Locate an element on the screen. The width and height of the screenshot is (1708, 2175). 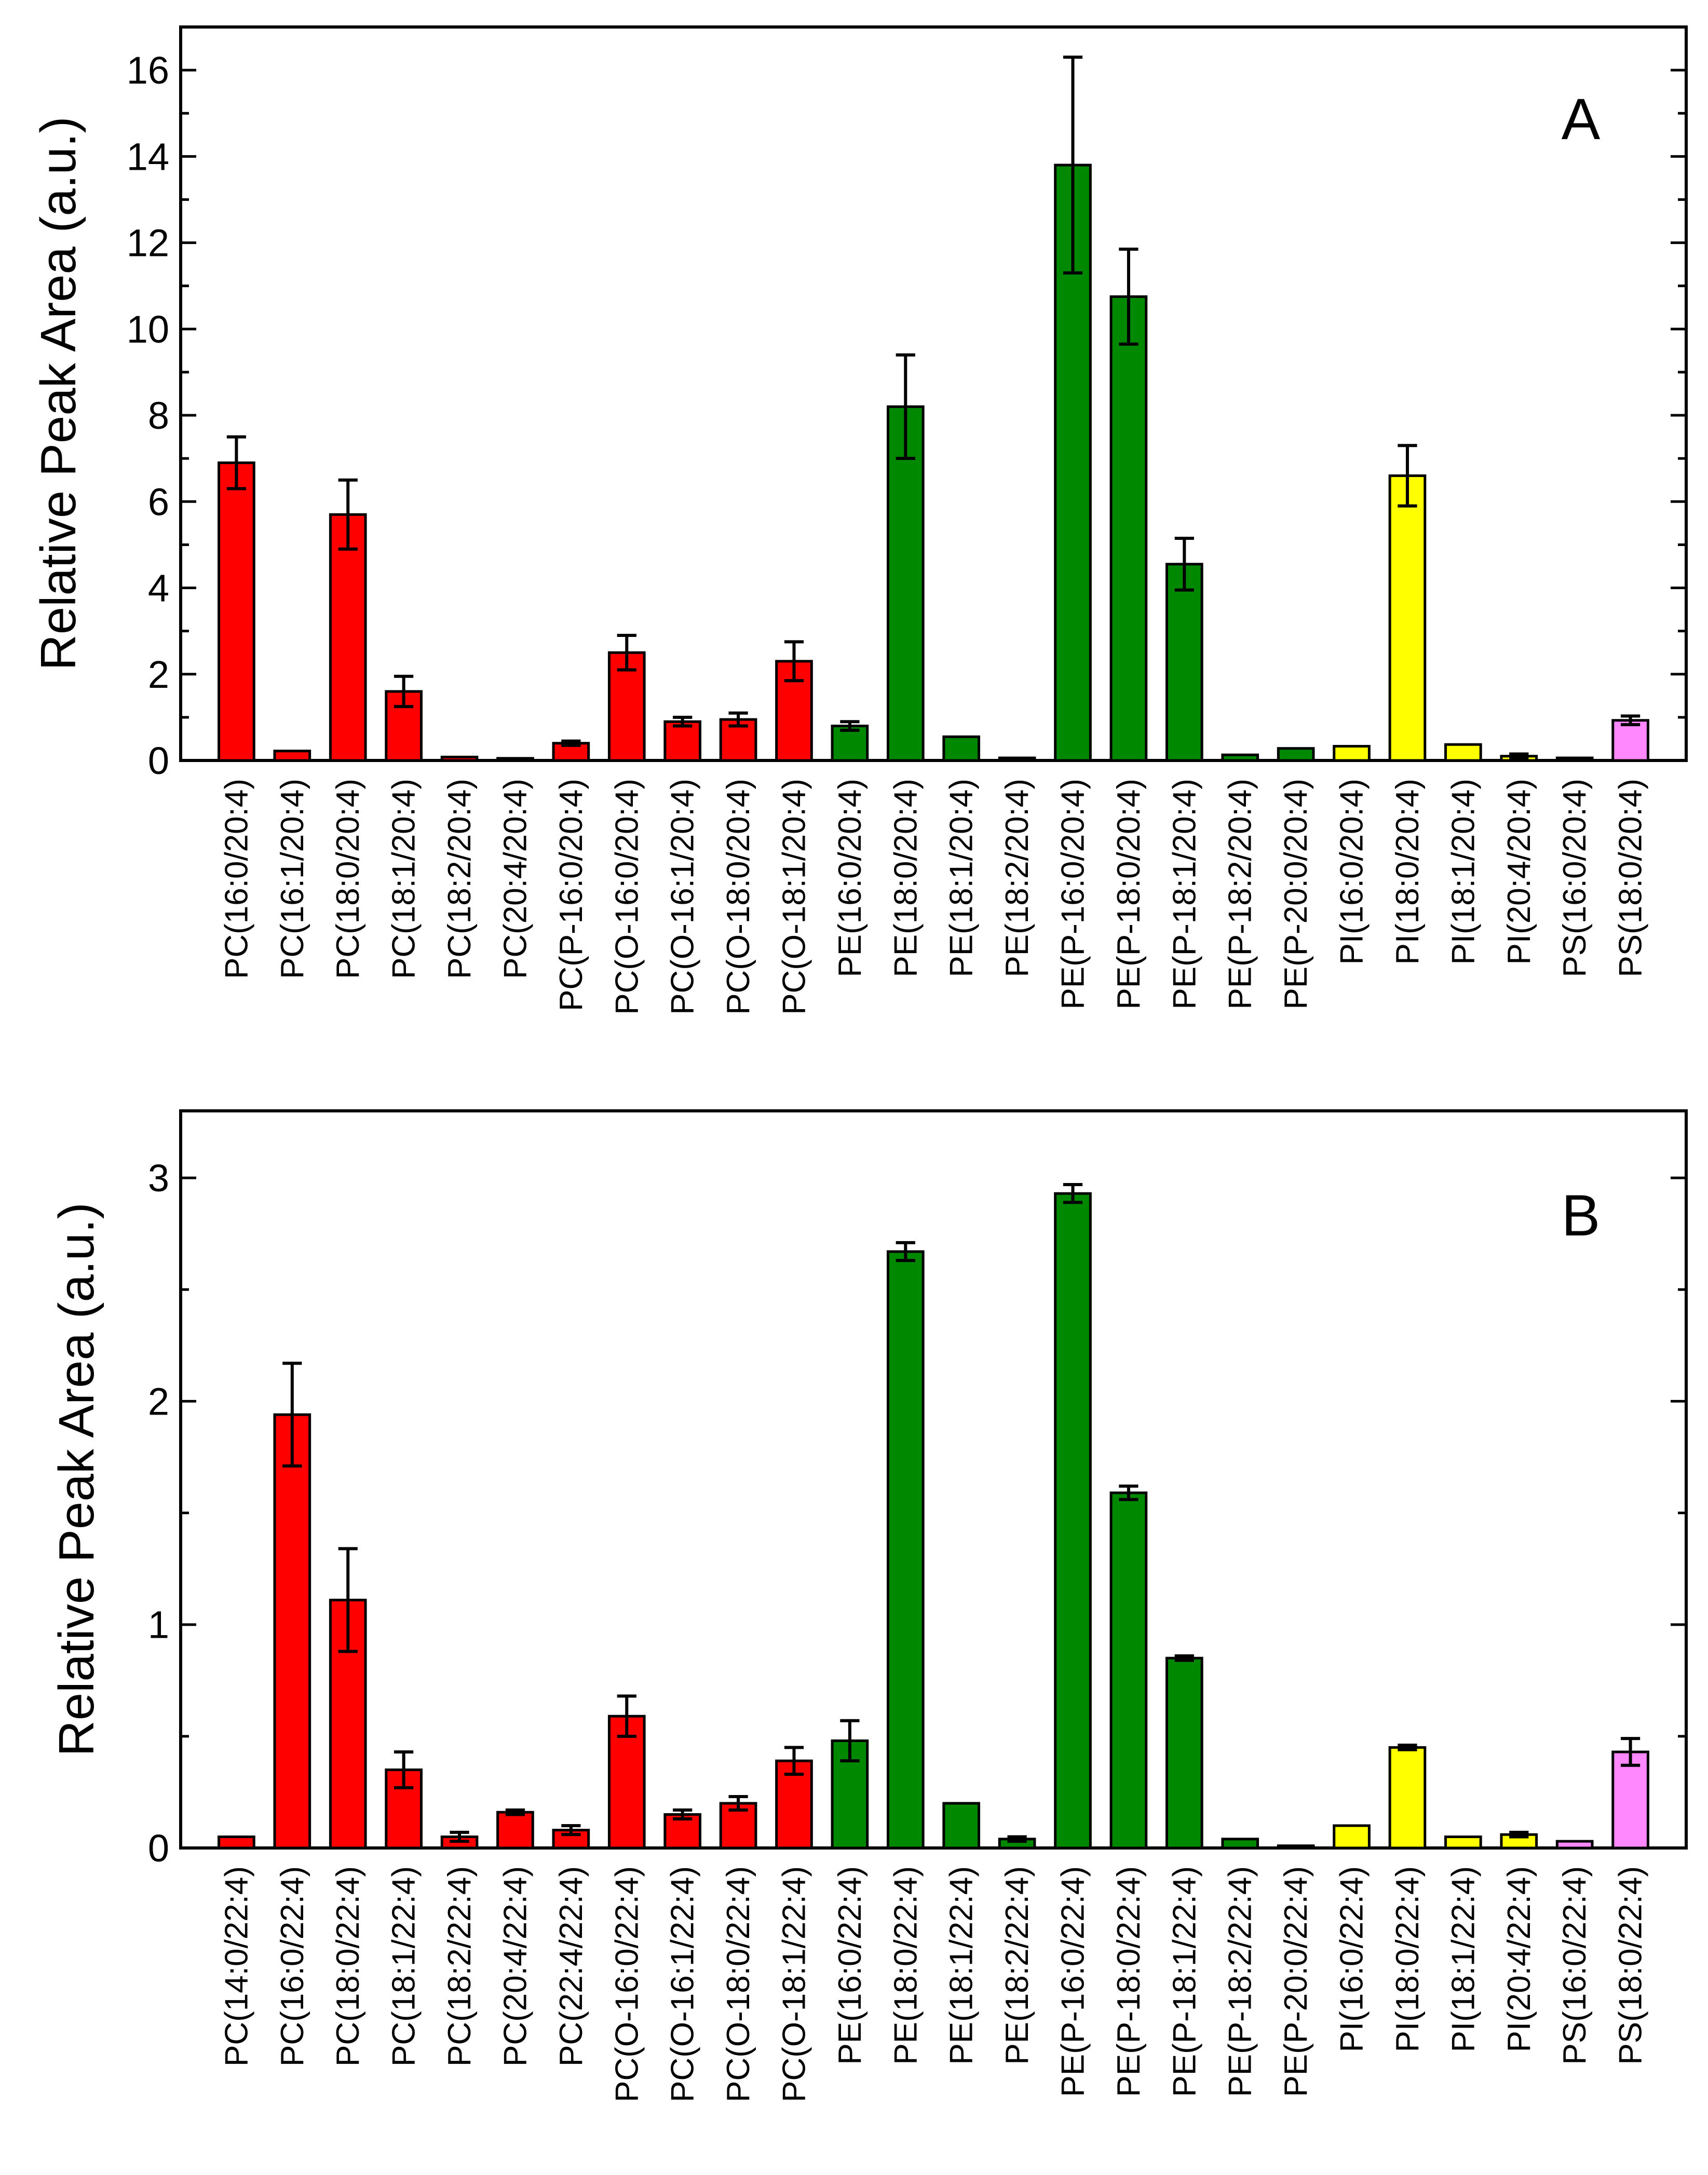
x-tick-label-a-9: PC(O-16:1/20:4) is located at coordinates (683, 897).